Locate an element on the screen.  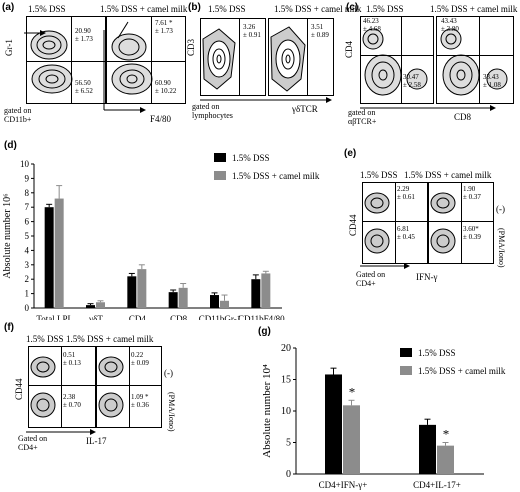
panel-a-n1: 20.90 is located at coordinates (83, 31).